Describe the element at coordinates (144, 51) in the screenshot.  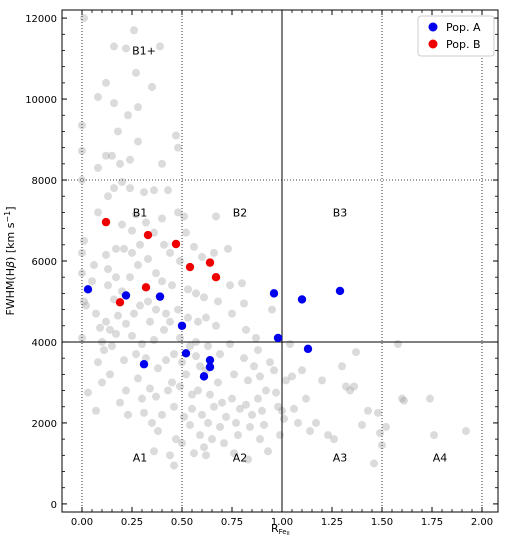
I see `region-label: B1+` at that location.